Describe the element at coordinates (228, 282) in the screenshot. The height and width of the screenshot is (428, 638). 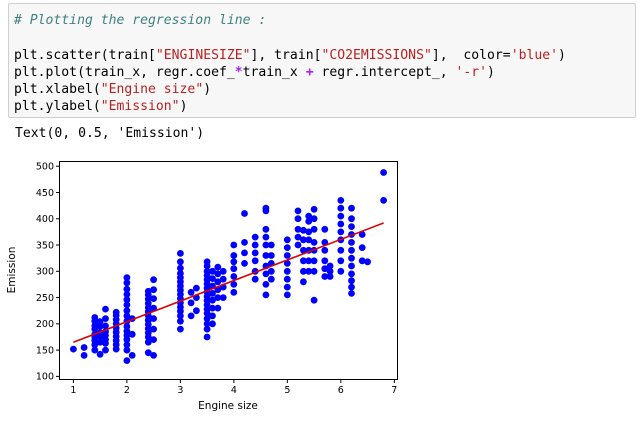
I see `regression-line-group` at that location.